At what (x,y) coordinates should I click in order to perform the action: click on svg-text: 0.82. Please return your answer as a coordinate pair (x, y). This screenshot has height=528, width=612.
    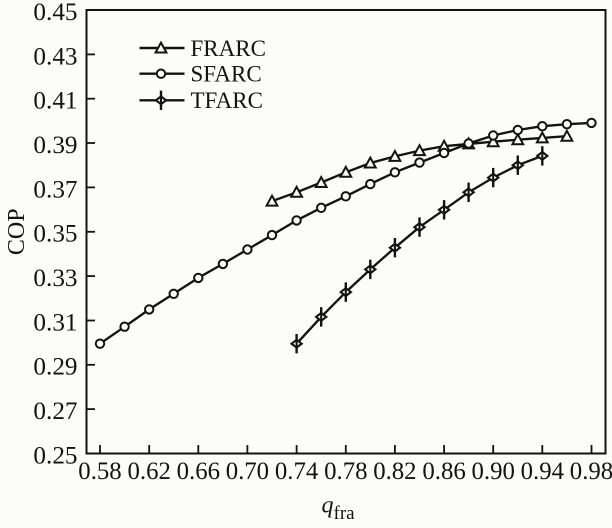
    Looking at the image, I should click on (394, 471).